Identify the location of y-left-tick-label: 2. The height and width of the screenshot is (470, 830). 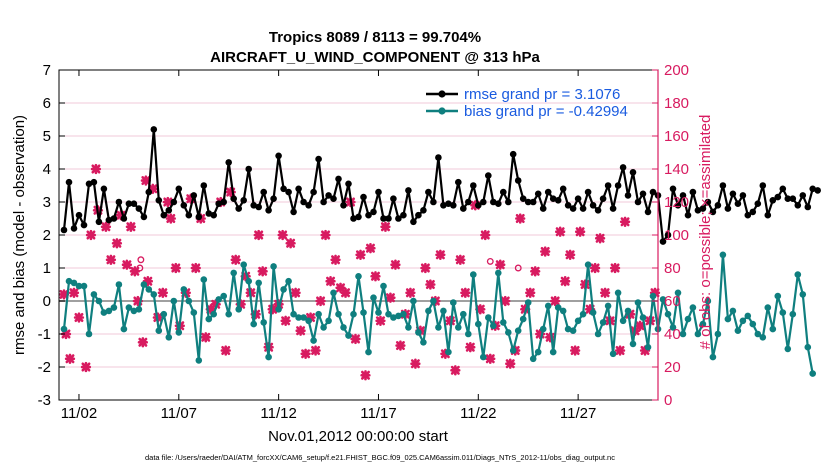
(47, 235).